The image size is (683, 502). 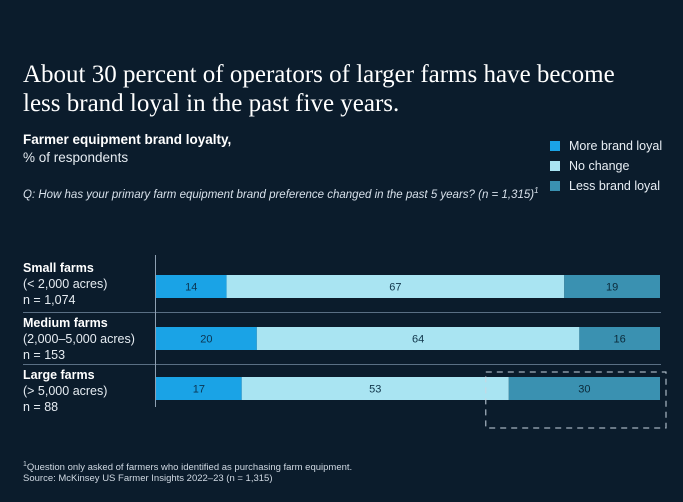 I want to click on legend-item-nochange: No change, so click(x=606, y=166).